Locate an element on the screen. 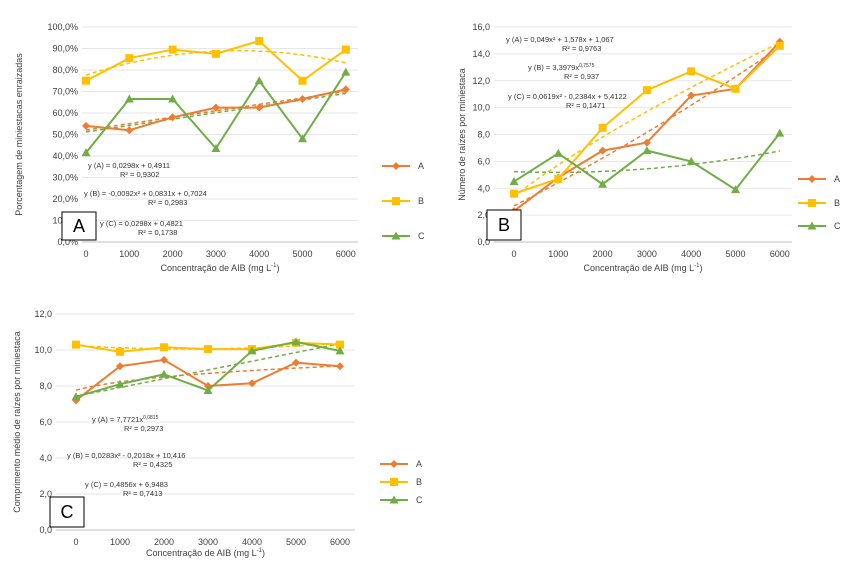 Image resolution: width=856 pixels, height=569 pixels. y-tick-label: 70,0% is located at coordinates (65, 92).